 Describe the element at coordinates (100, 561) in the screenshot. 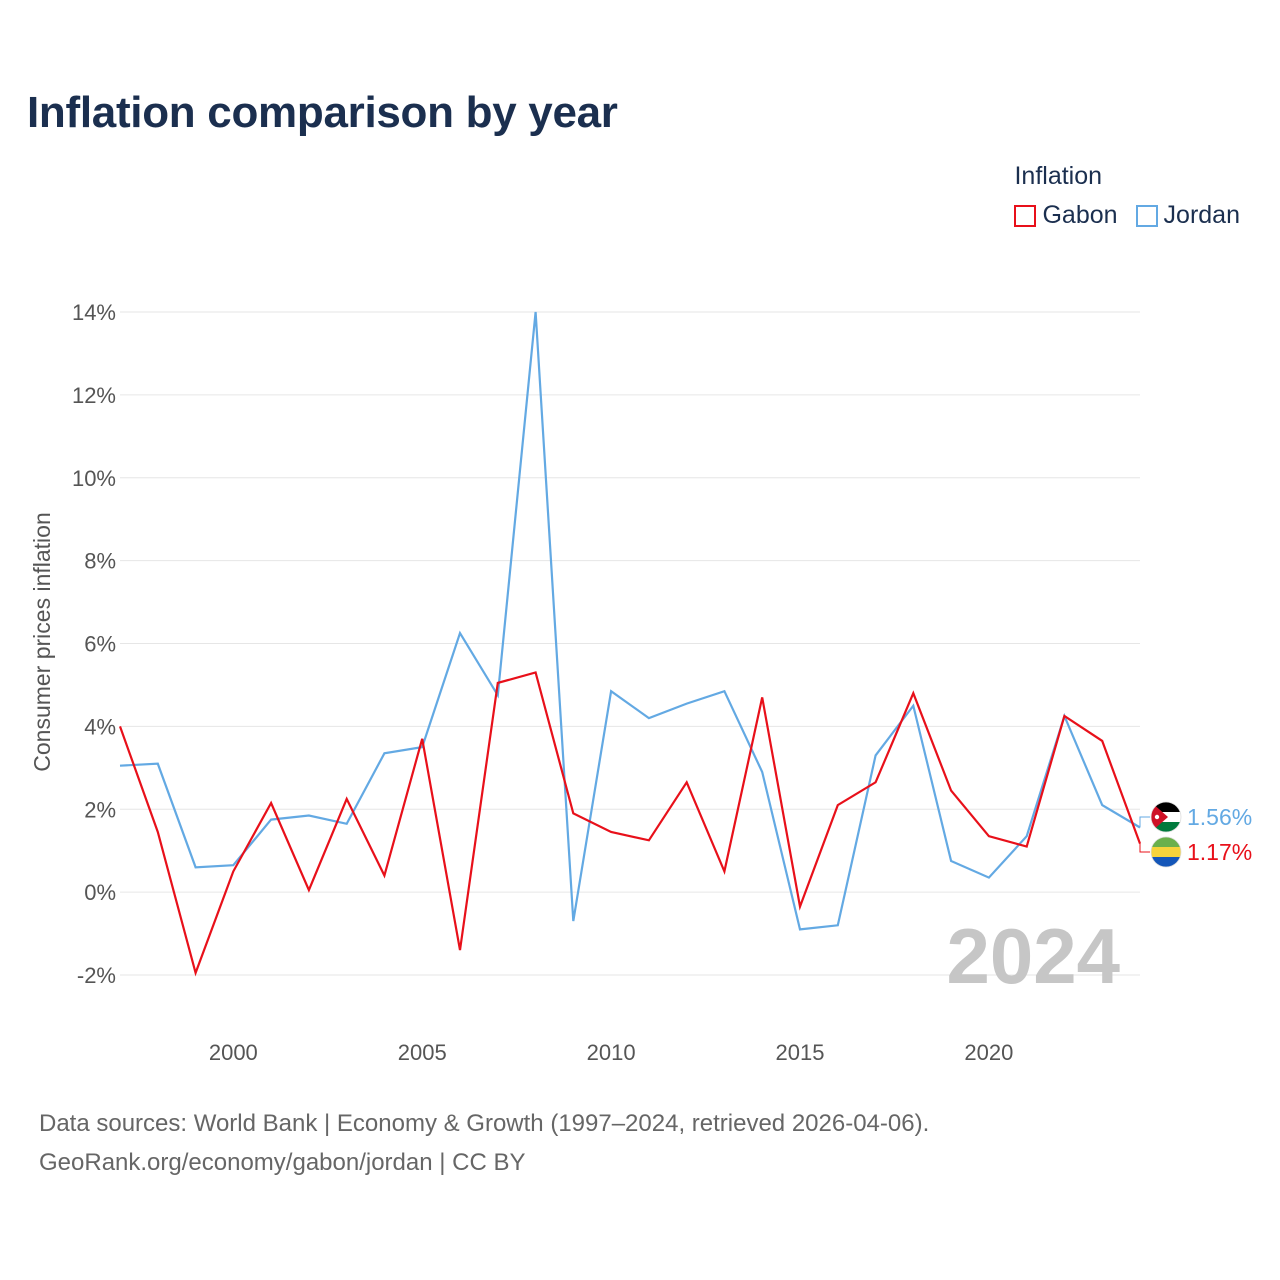

I see `y-tick-label: 8%` at that location.